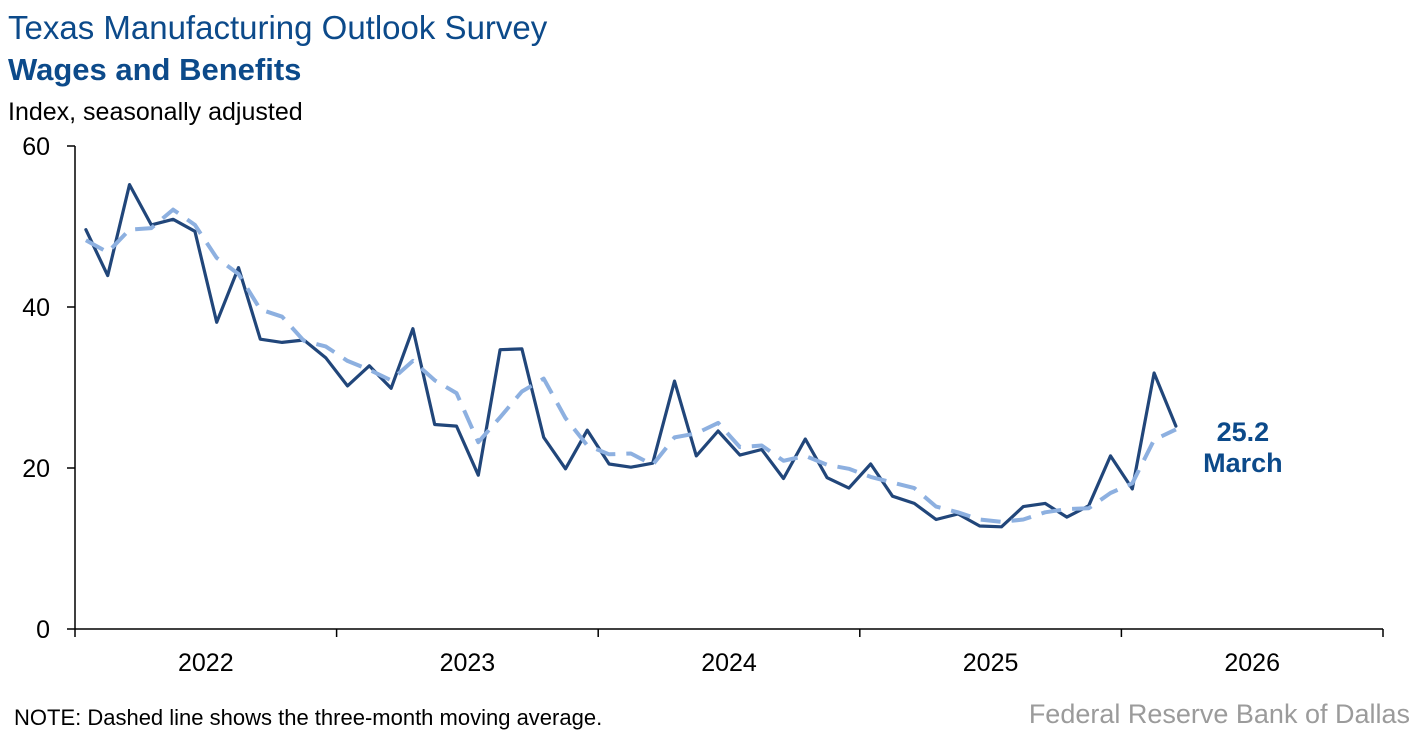 The image size is (1422, 738). Describe the element at coordinates (43, 630) in the screenshot. I see `y-tick-label: 0` at that location.